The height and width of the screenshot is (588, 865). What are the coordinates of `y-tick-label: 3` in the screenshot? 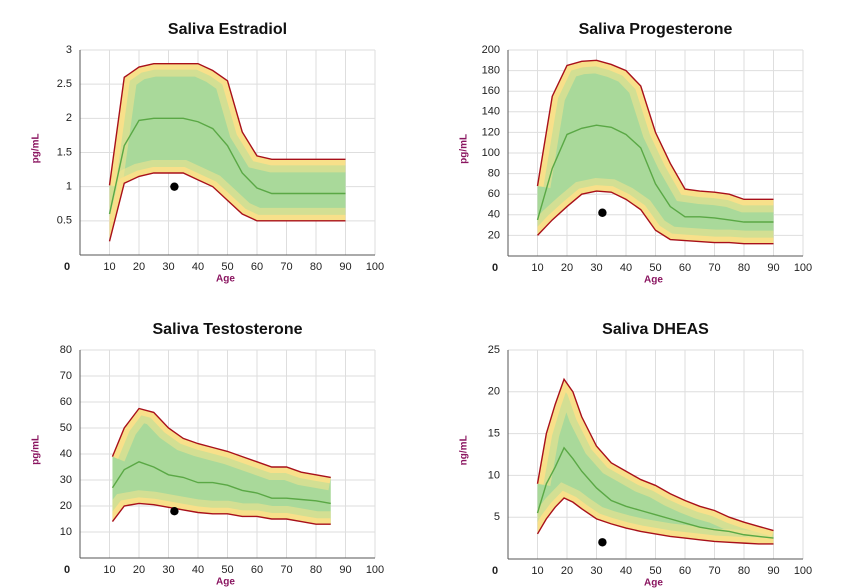 It's located at (69, 50).